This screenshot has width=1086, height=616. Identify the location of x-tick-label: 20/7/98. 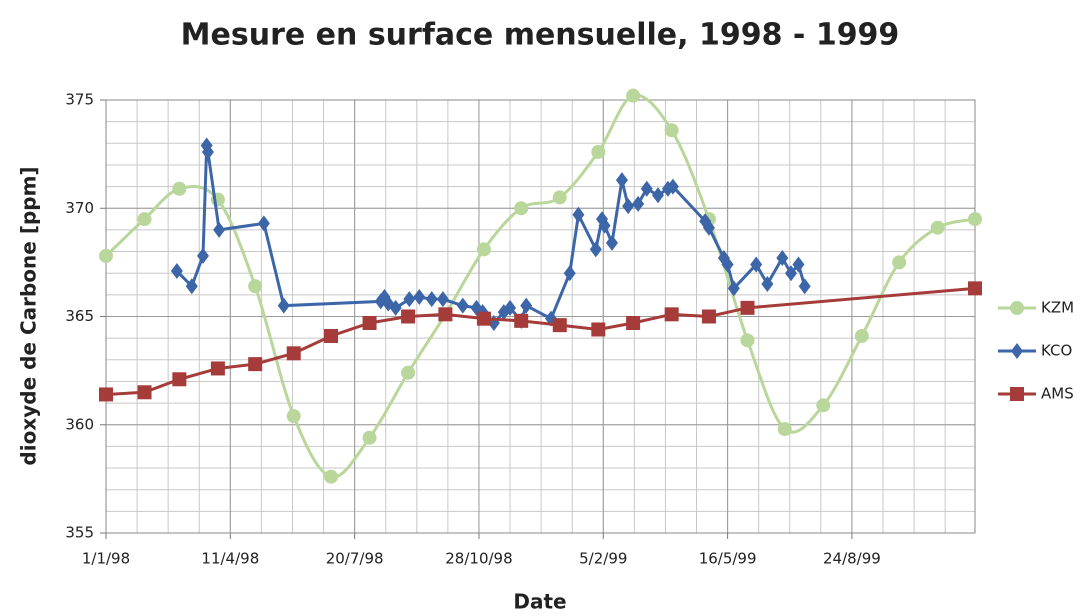
(355, 559).